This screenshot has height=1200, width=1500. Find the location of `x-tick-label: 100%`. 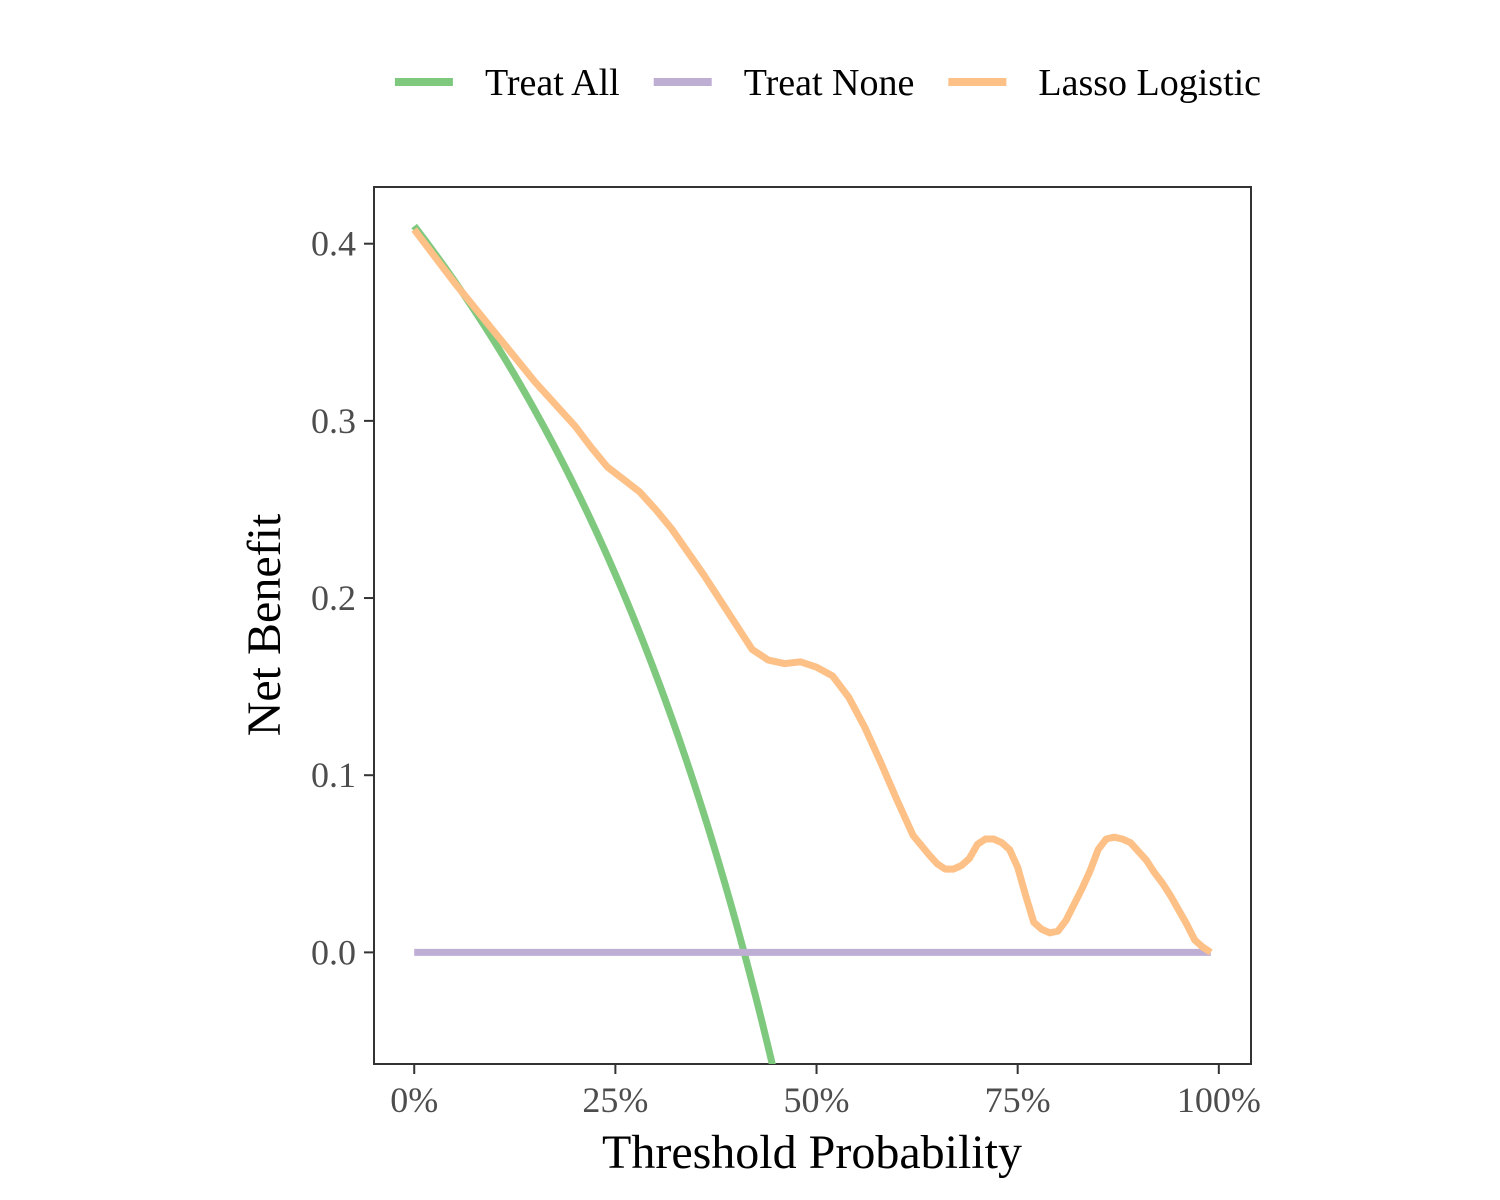

x-tick-label: 100% is located at coordinates (1219, 1100).